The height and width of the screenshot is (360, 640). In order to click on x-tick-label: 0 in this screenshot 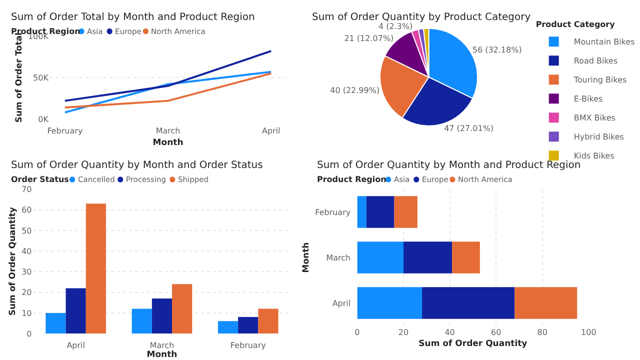, I will do `click(357, 332)`.